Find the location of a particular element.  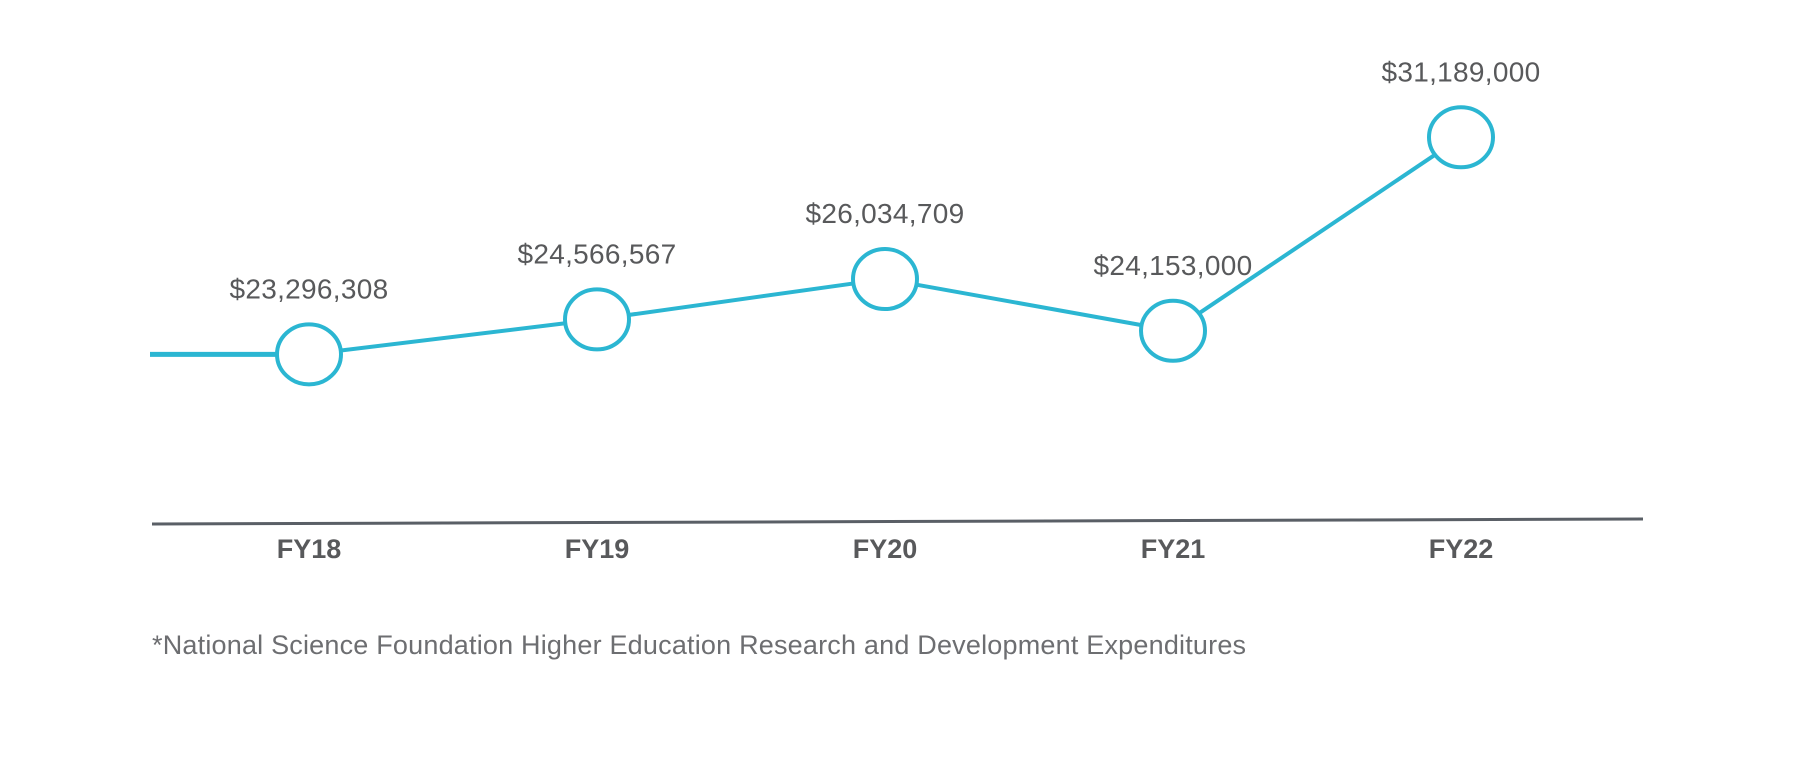

x-axis-line is located at coordinates (897, 521).